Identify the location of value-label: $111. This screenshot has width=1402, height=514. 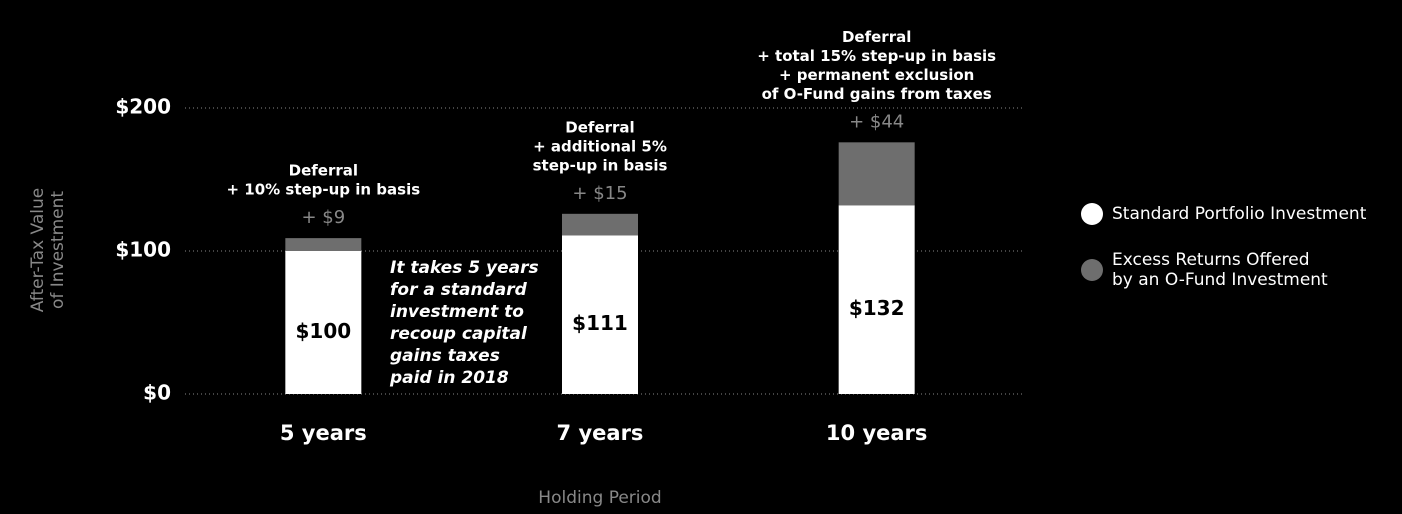
(600, 323).